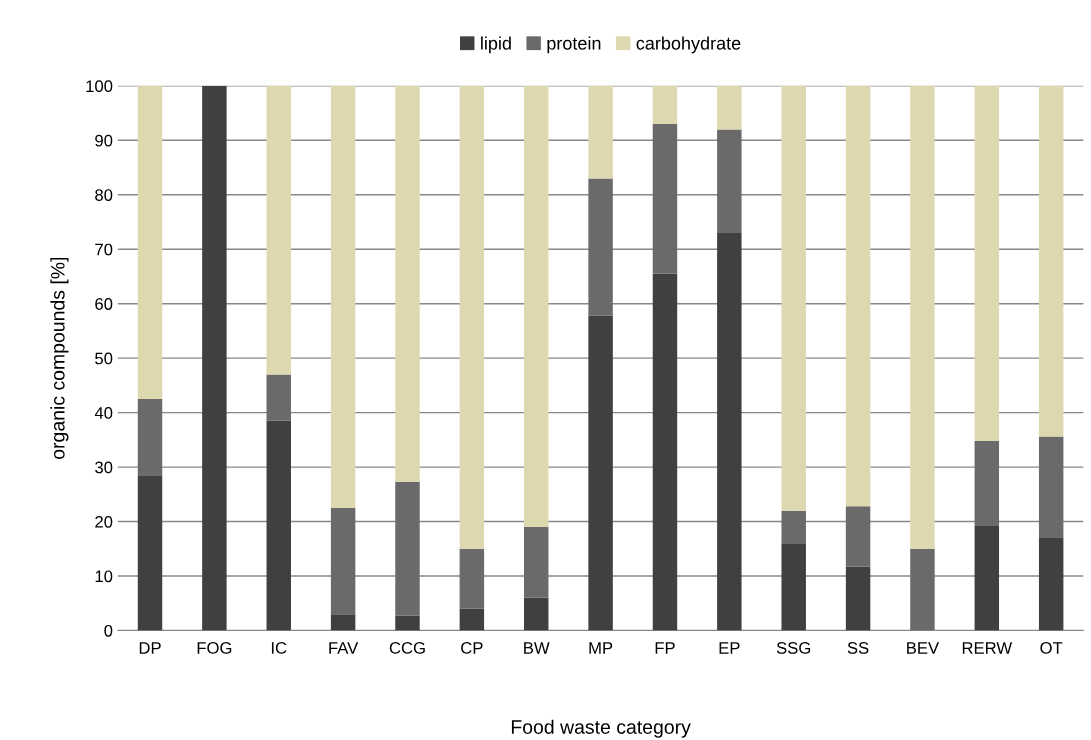 This screenshot has width=1091, height=740. Describe the element at coordinates (104, 195) in the screenshot. I see `y-tick-label: 80` at that location.